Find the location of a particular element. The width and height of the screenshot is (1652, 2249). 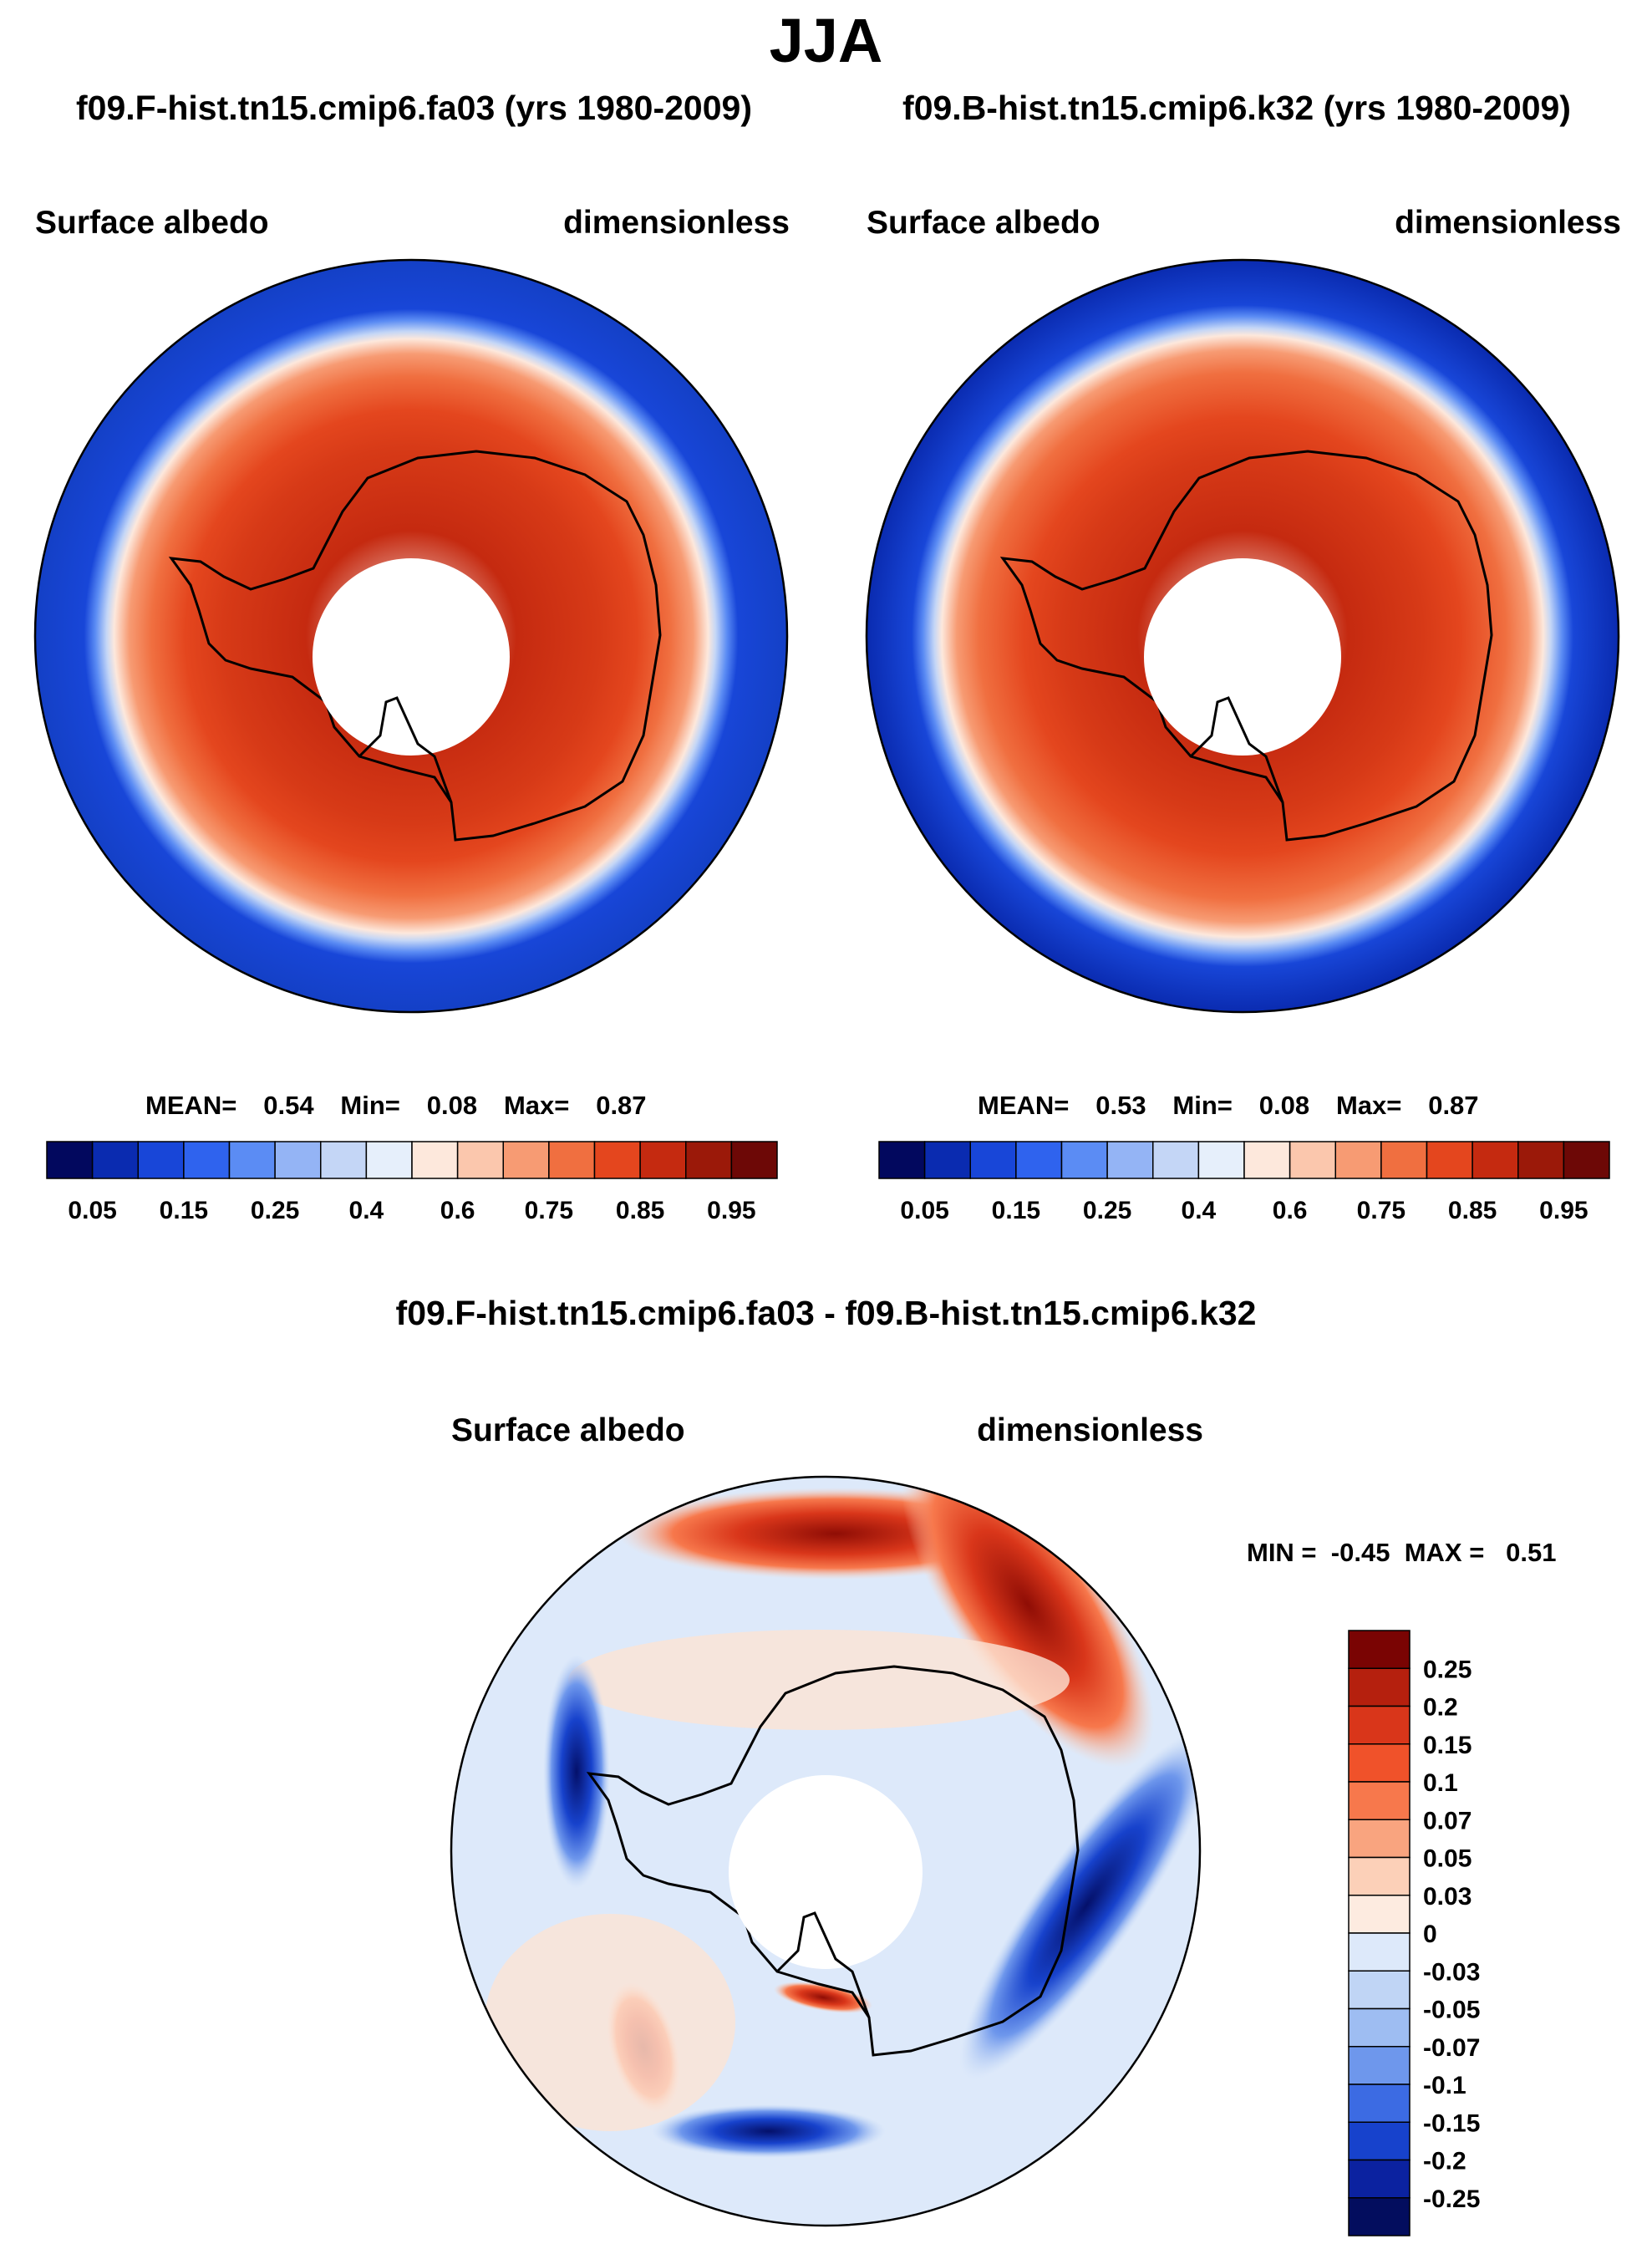

panel2-colorbar-tick-label: 0.75 is located at coordinates (1381, 1210).